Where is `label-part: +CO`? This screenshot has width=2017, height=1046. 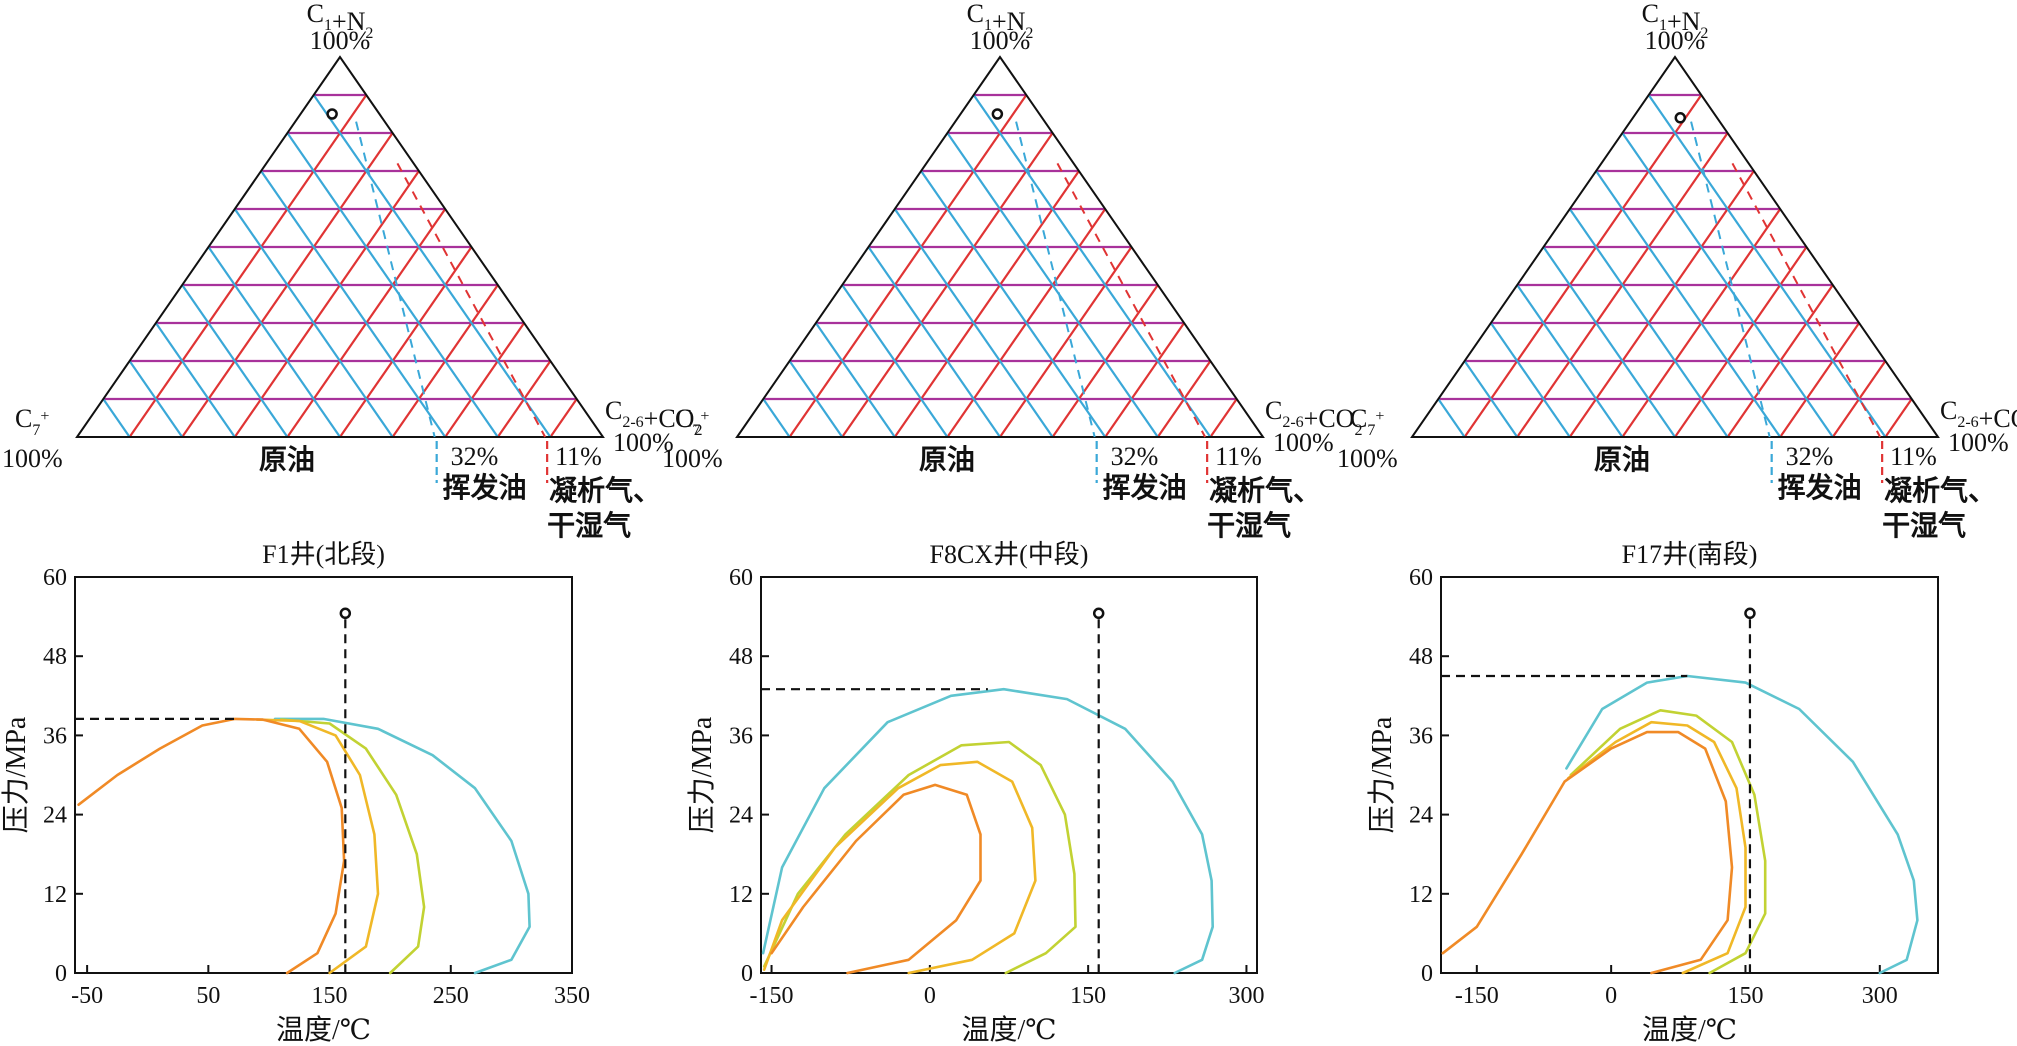
label-part: +CO is located at coordinates (1998, 418).